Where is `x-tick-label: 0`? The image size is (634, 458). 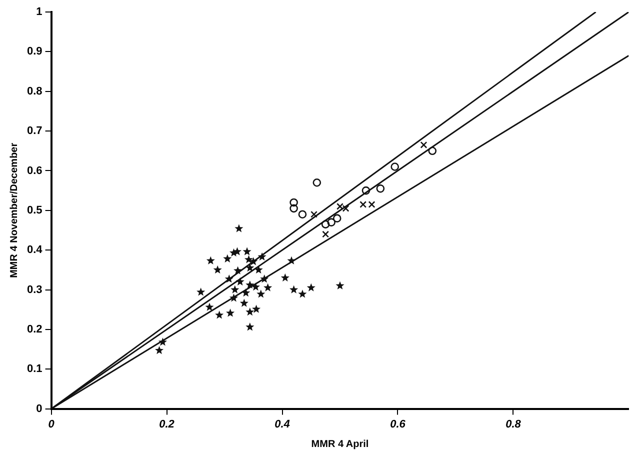 x-tick-label: 0 is located at coordinates (52, 424).